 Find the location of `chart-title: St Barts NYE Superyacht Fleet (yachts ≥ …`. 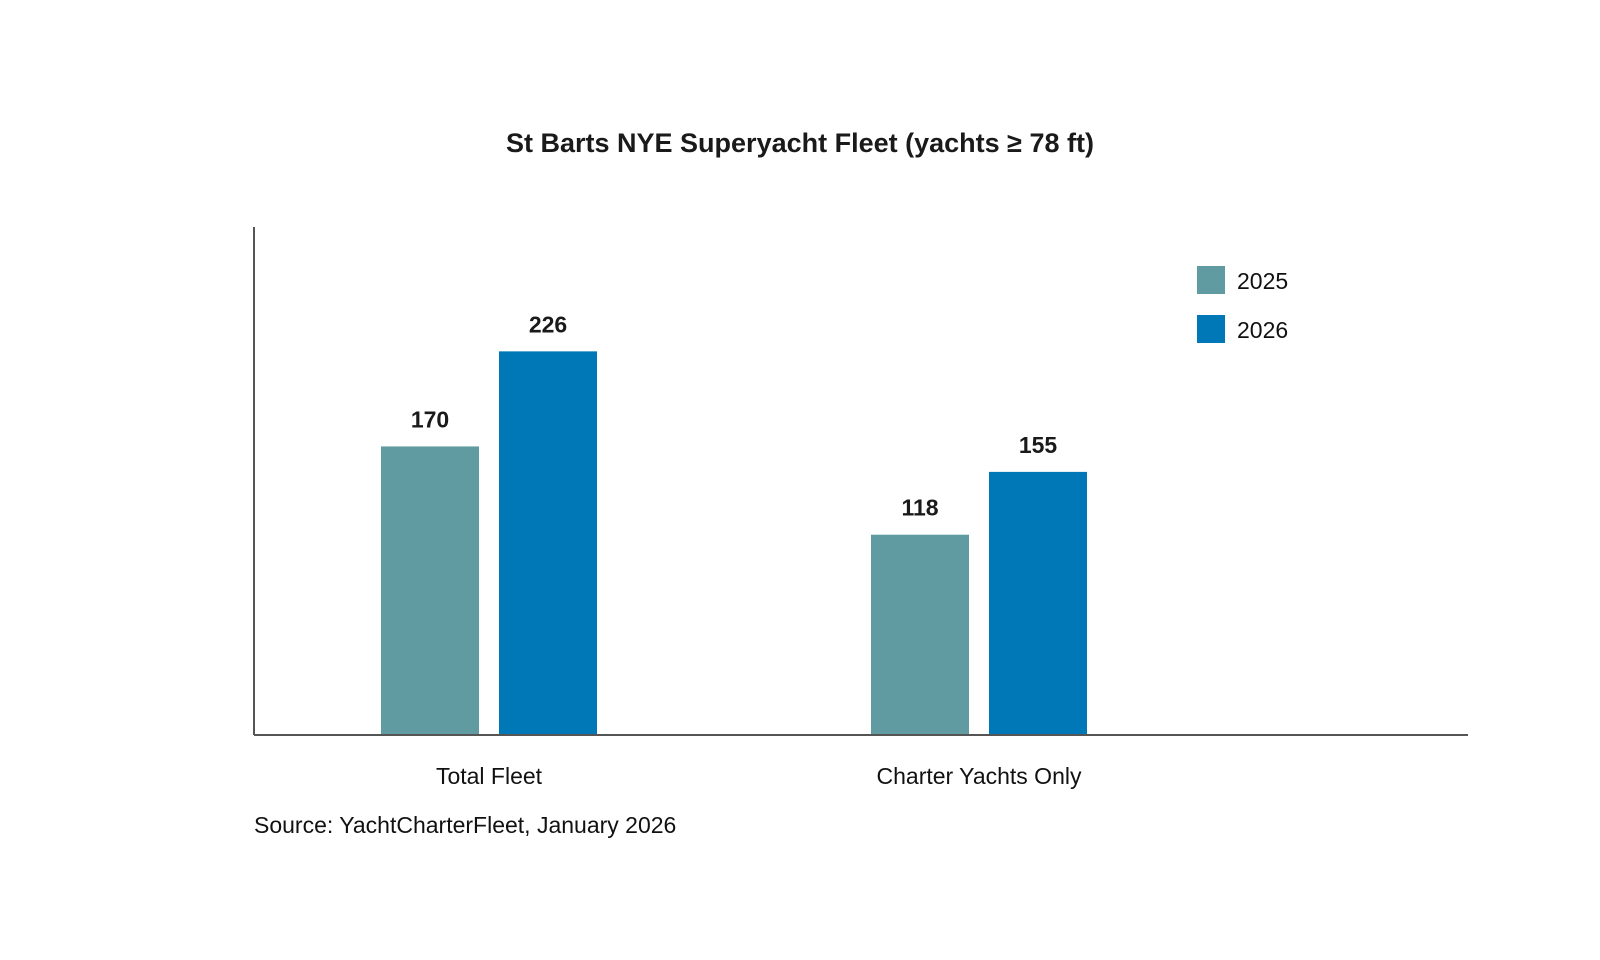

chart-title: St Barts NYE Superyacht Fleet (yachts ≥ … is located at coordinates (800, 143).